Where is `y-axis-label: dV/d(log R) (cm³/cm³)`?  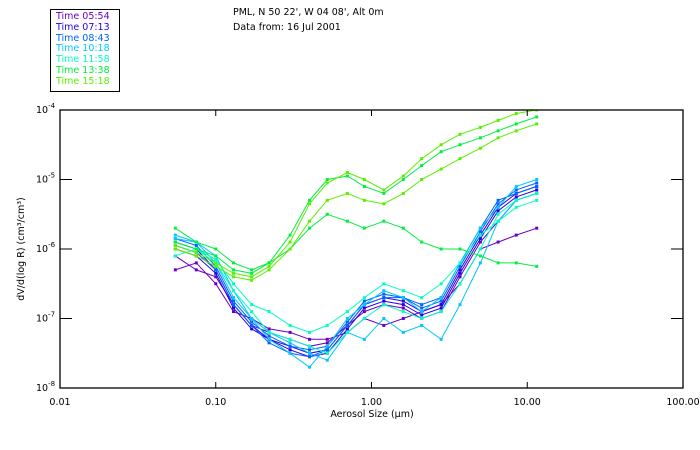
y-axis-label: dV/d(log R) (cm³/cm³) is located at coordinates (21, 248).